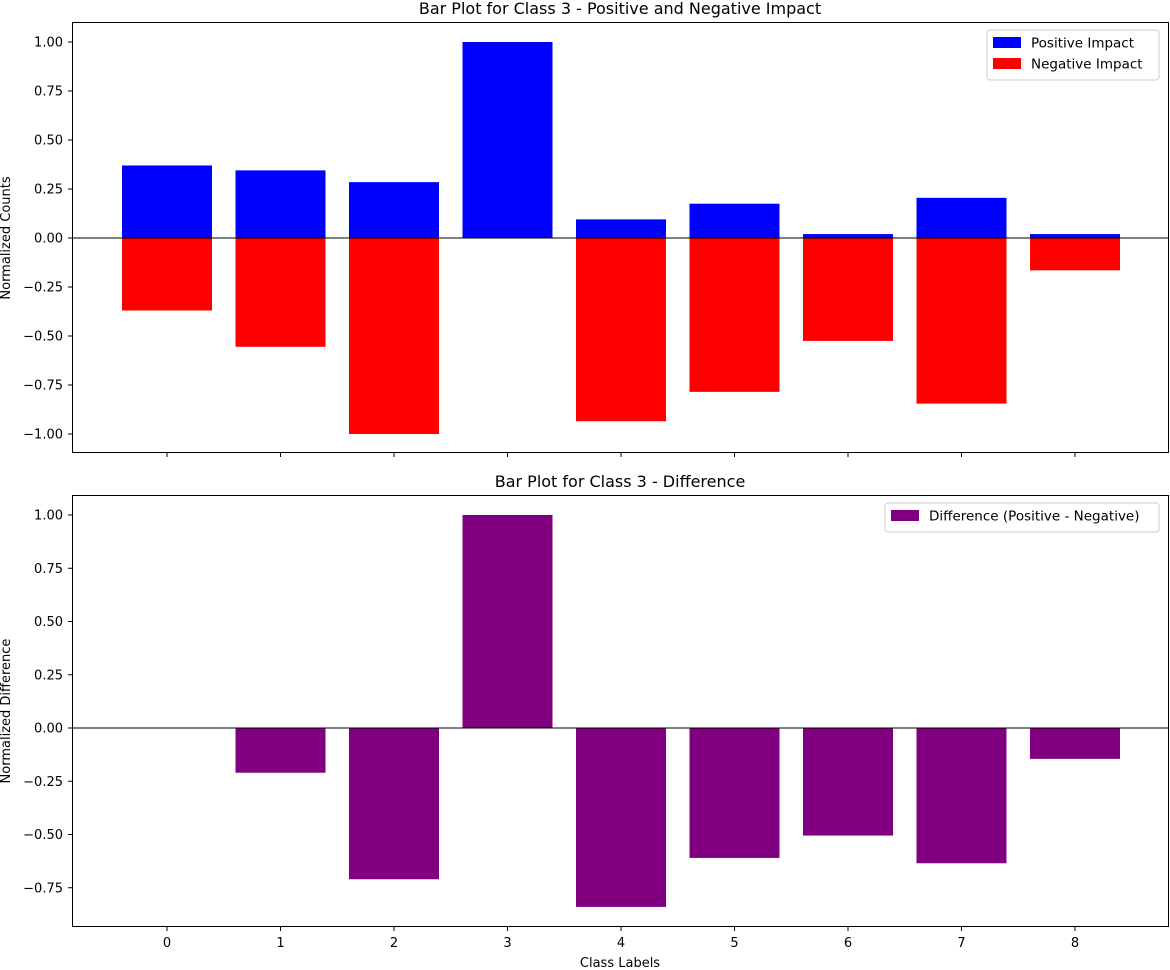 The width and height of the screenshot is (1170, 970). I want to click on top-legend-label: Negative Impact, so click(1087, 65).